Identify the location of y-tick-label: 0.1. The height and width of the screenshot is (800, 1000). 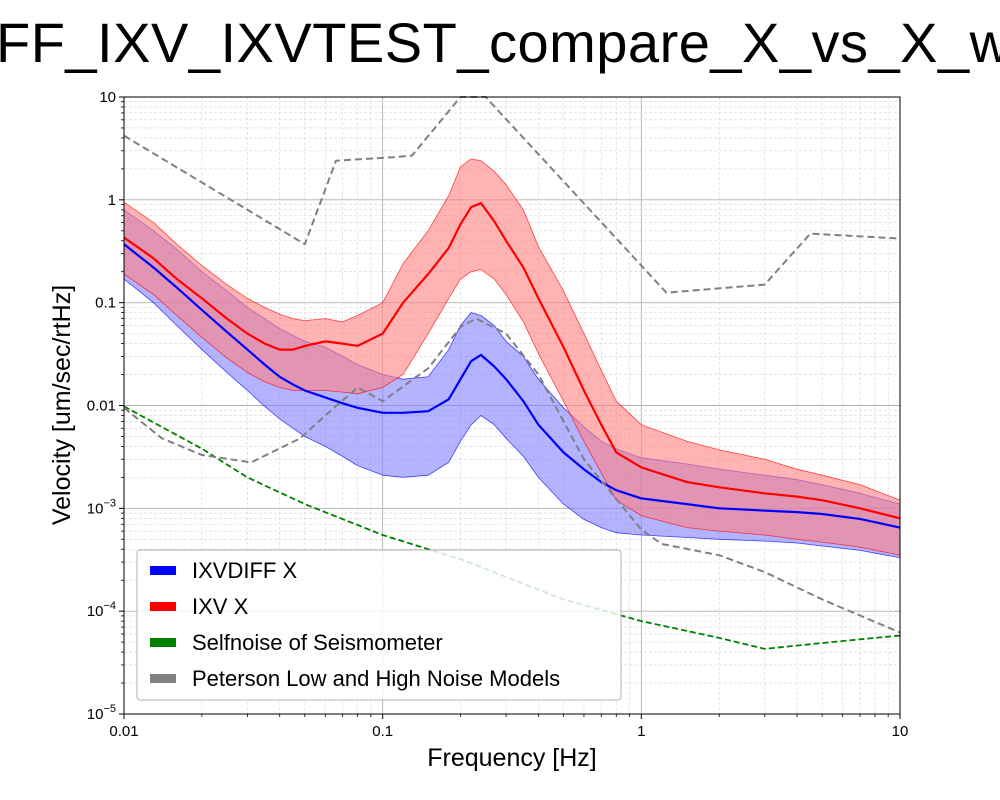
(105, 303).